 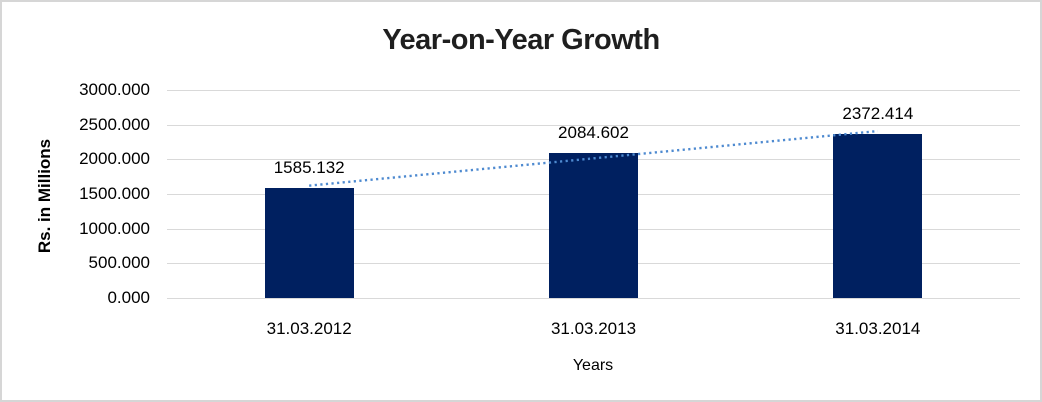 What do you see at coordinates (309, 328) in the screenshot?
I see `x-tick-label: 31.03.2012` at bounding box center [309, 328].